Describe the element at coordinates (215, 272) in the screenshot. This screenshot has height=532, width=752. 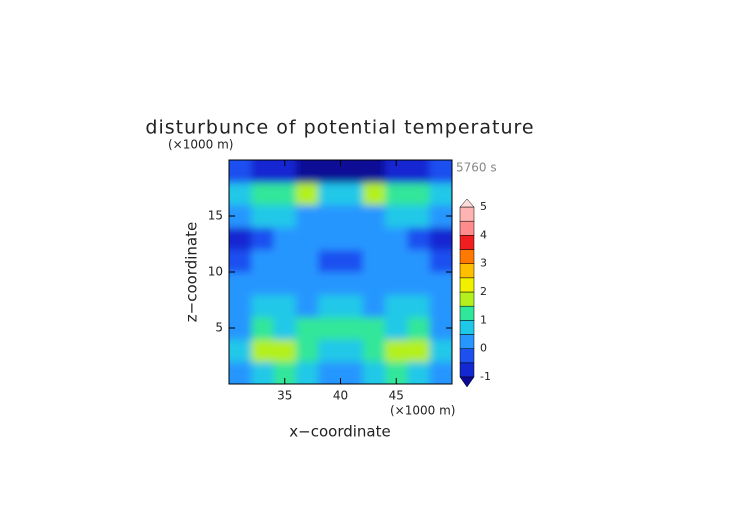
I see `y-tick-label: 10` at that location.